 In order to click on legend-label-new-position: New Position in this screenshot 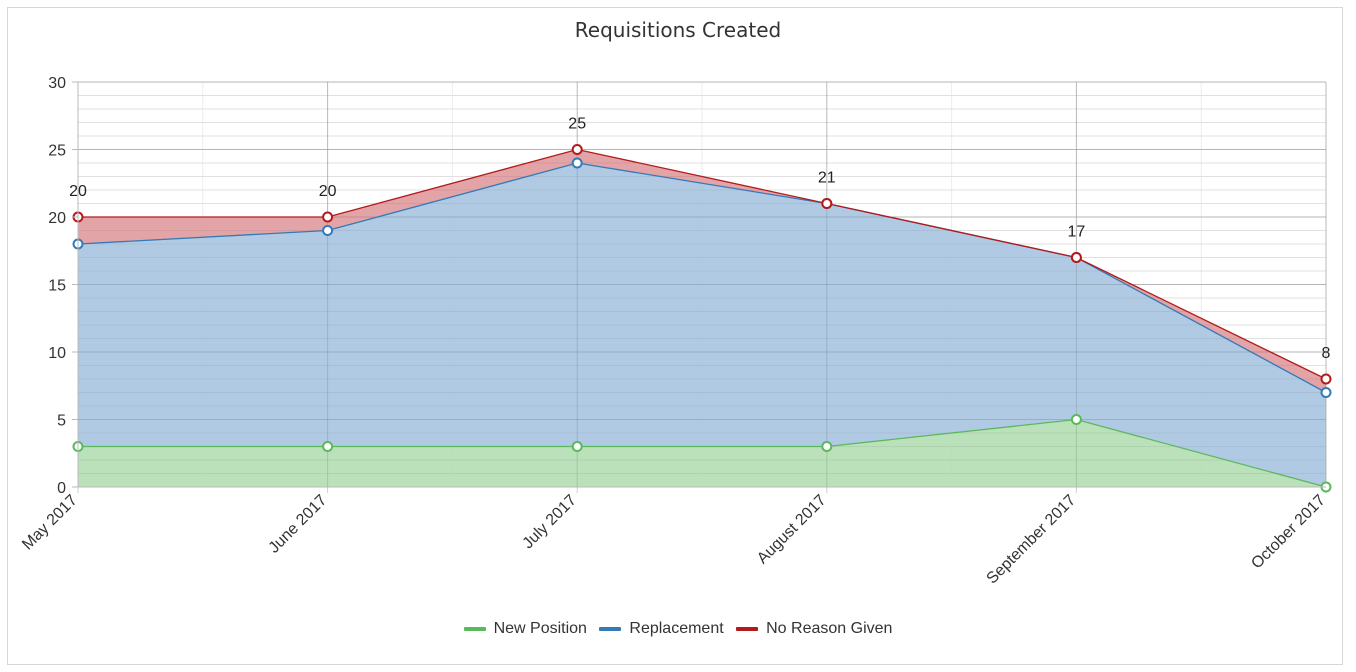, I will do `click(540, 628)`.